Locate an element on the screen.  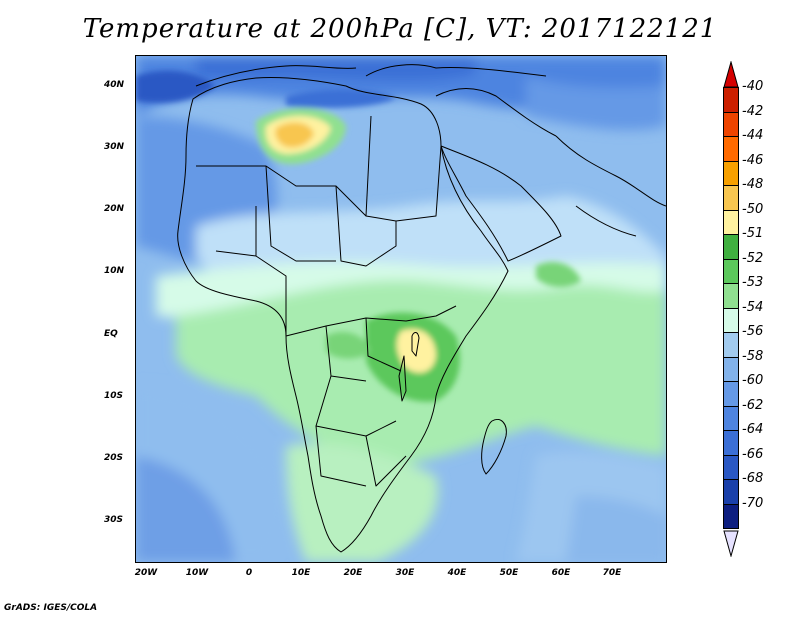
colorbar-label: -52 is located at coordinates (753, 258).